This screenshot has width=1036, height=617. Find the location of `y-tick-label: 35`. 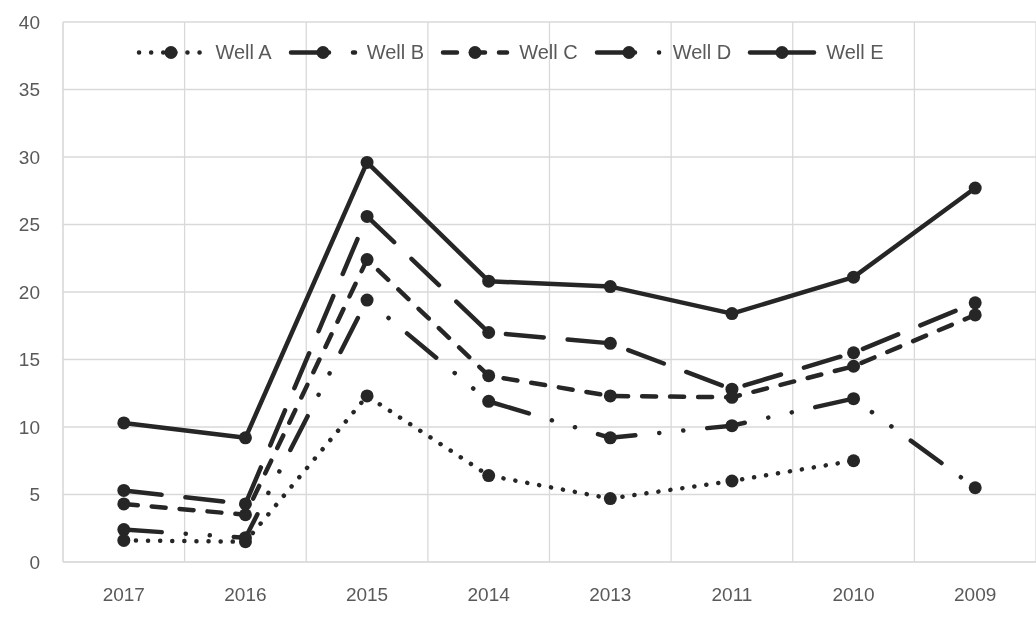

y-tick-label: 35 is located at coordinates (29, 90).